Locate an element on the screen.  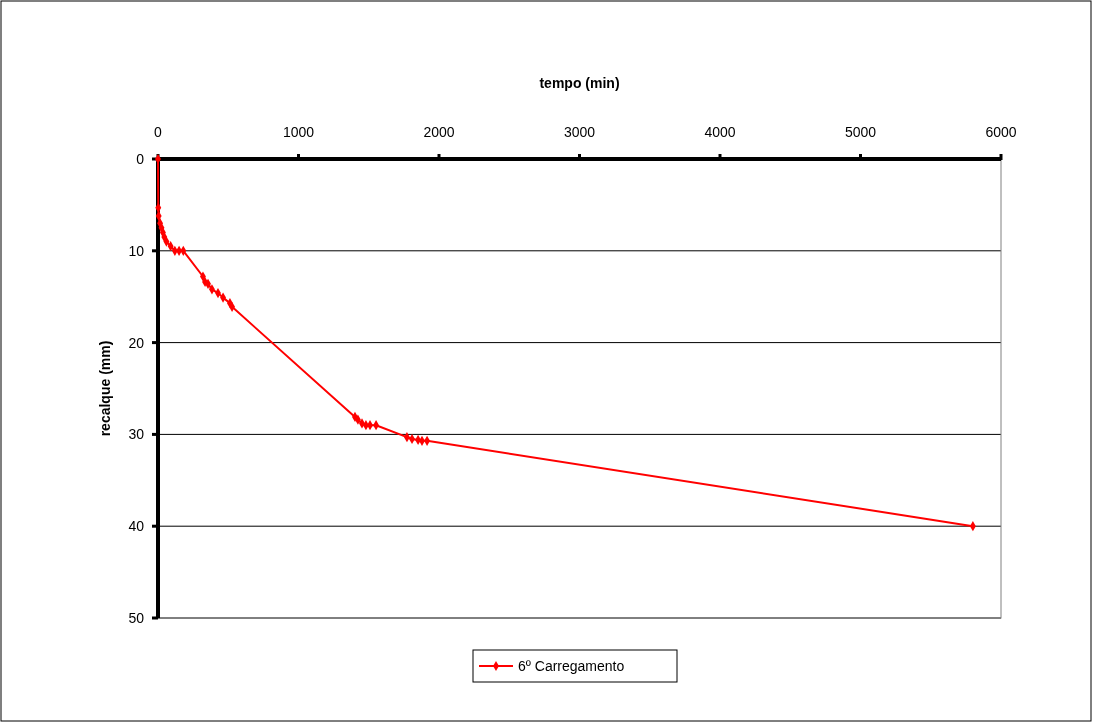
y-tick-label: 10 is located at coordinates (136, 250).